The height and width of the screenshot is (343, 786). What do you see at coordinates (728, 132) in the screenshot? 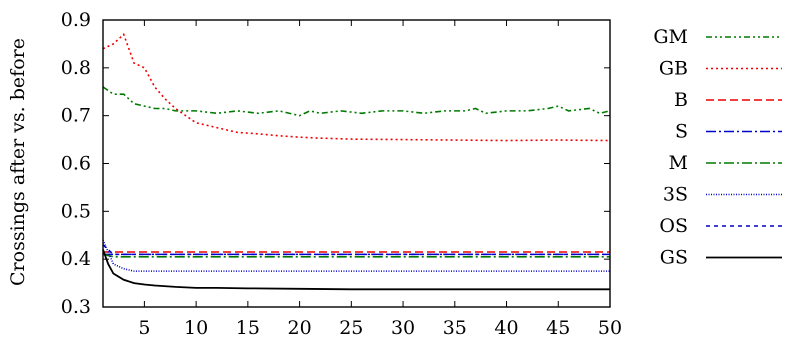
I see `legend-item-s: S` at bounding box center [728, 132].